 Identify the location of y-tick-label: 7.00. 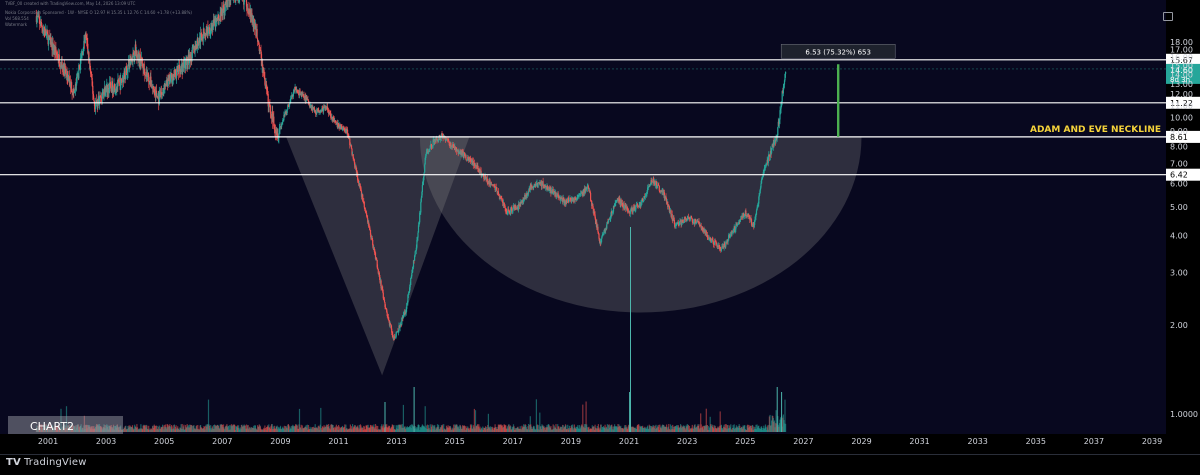
(1179, 164).